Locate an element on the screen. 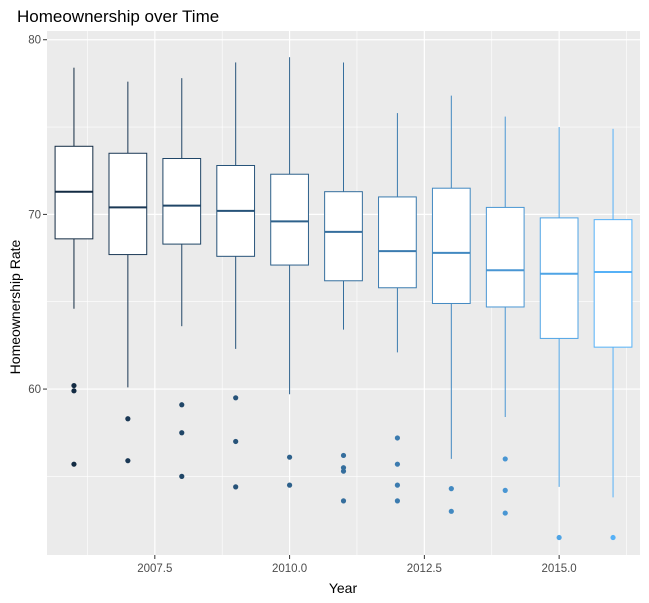 This screenshot has width=649, height=603. x-tick-label: 2012.5 is located at coordinates (424, 569).